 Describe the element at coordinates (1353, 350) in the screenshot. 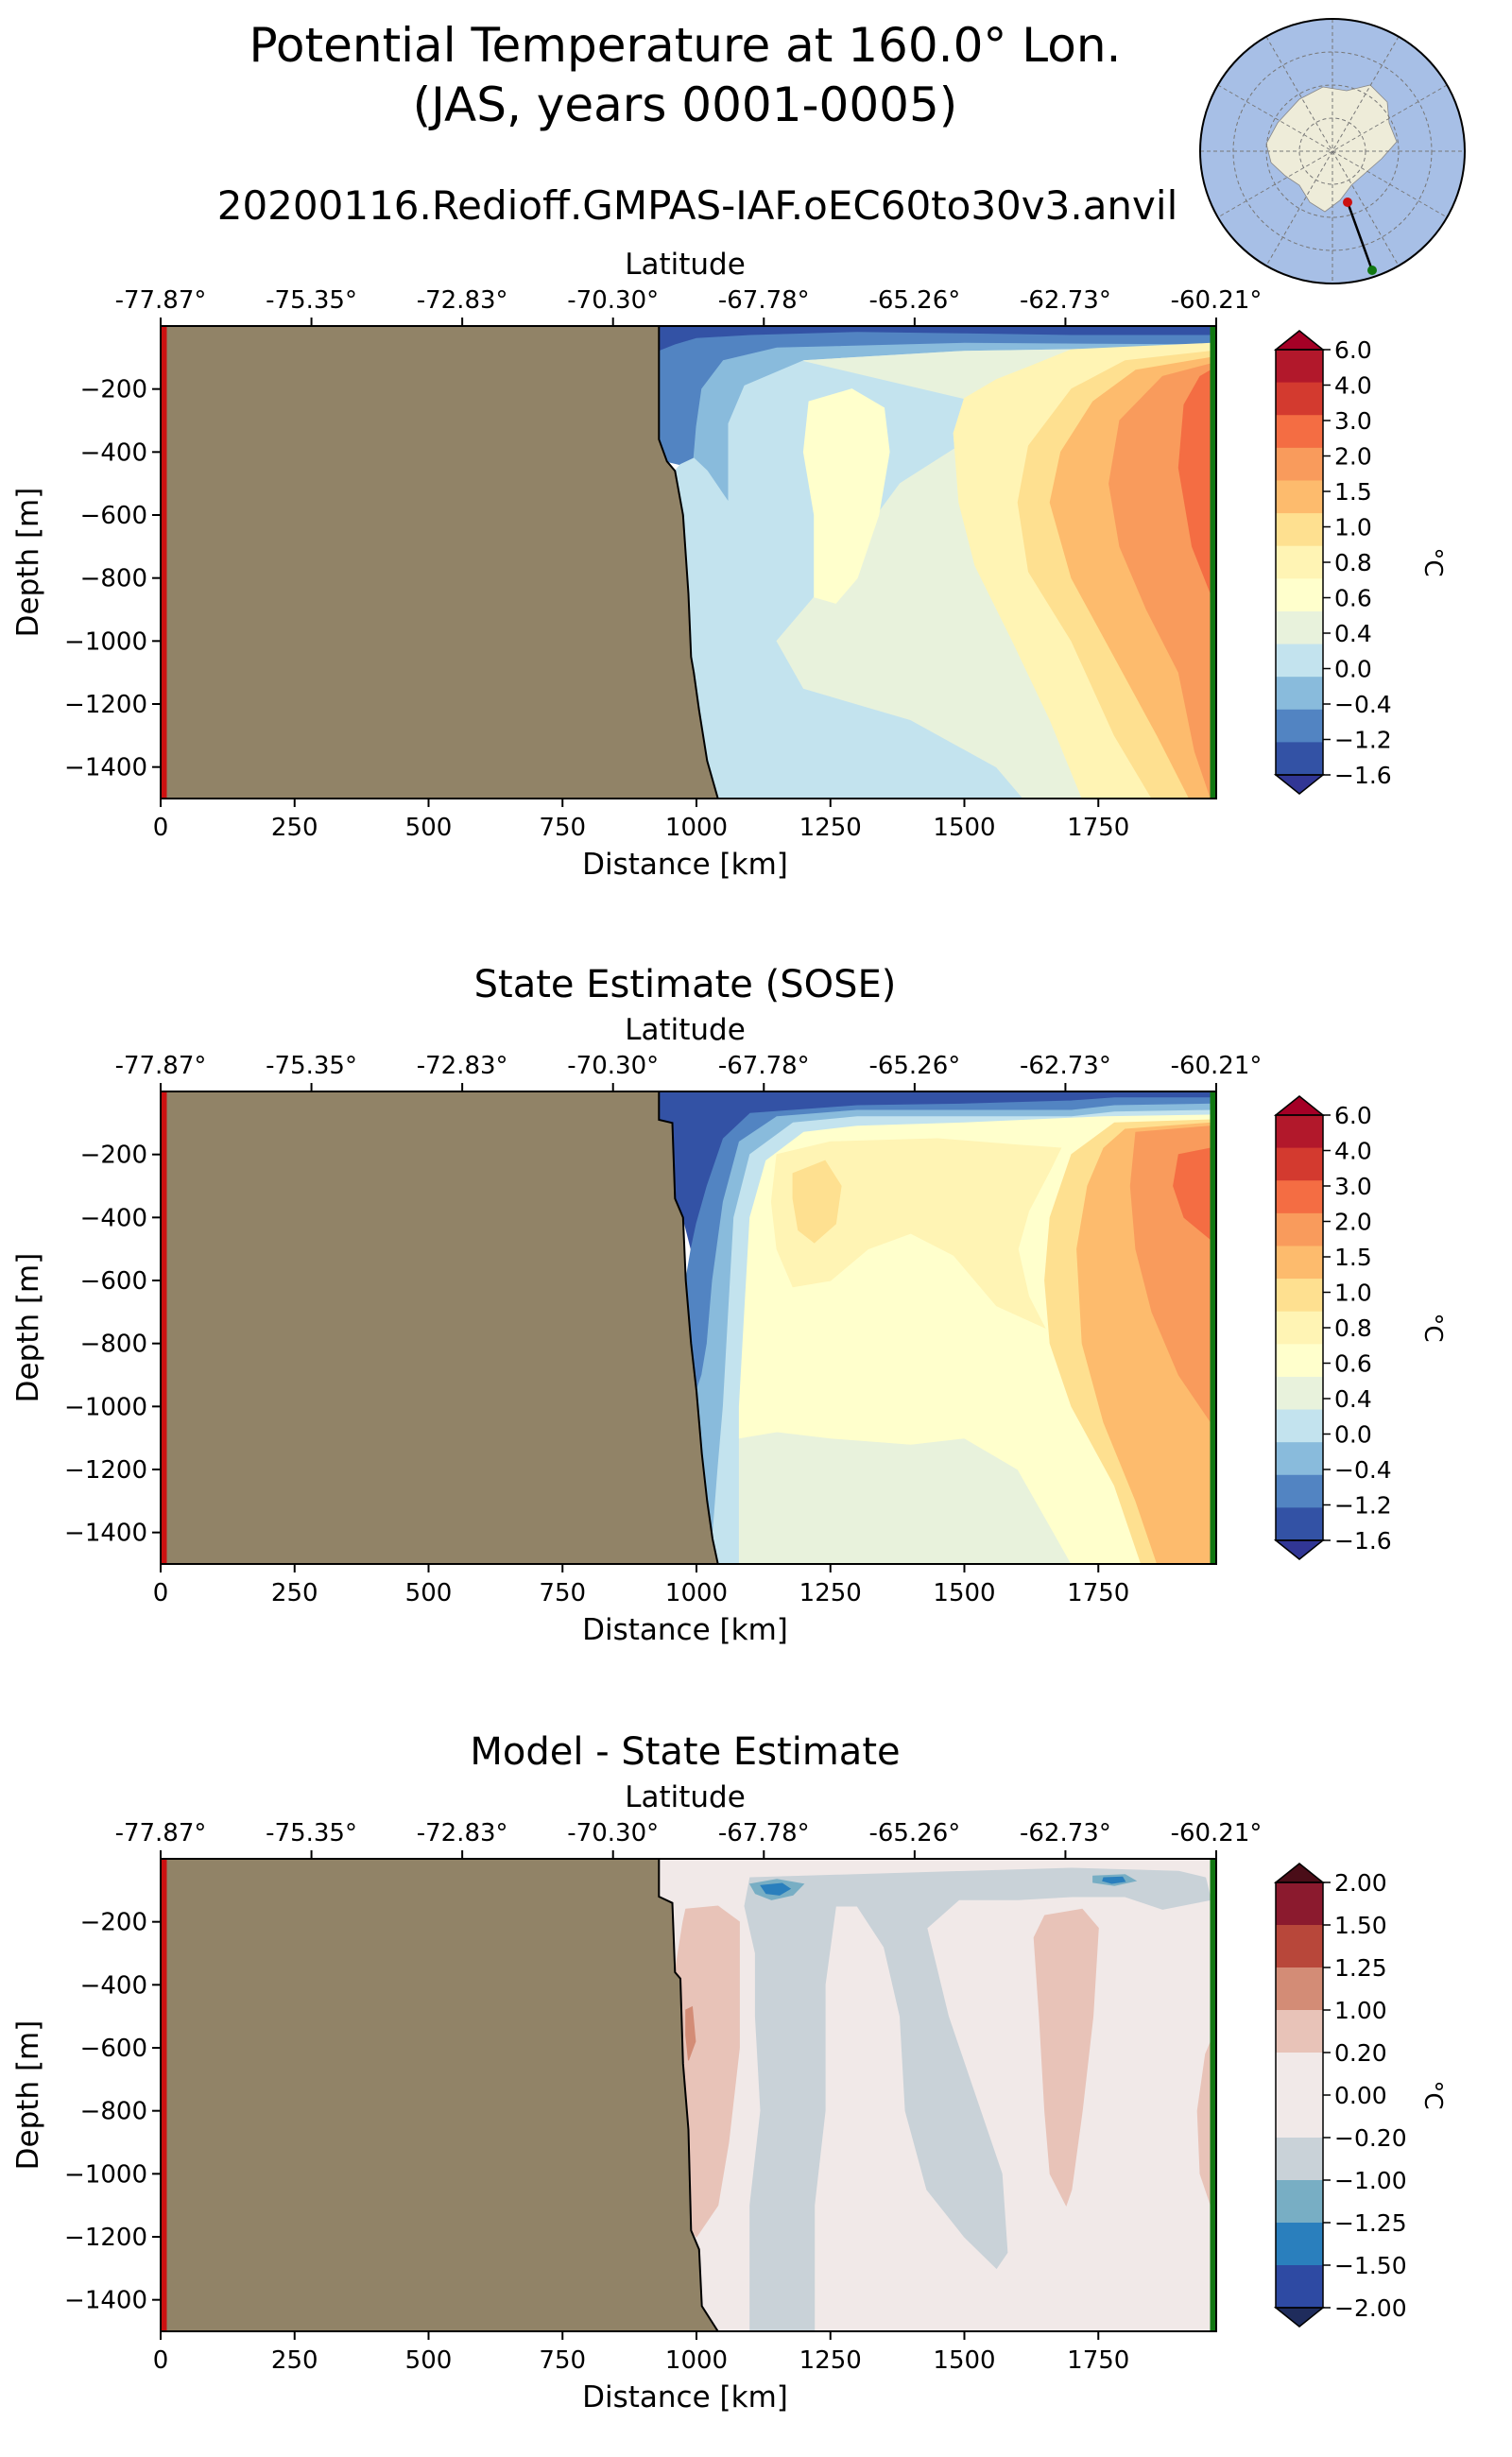

I see `colorbar-tick-label: 6.0` at that location.